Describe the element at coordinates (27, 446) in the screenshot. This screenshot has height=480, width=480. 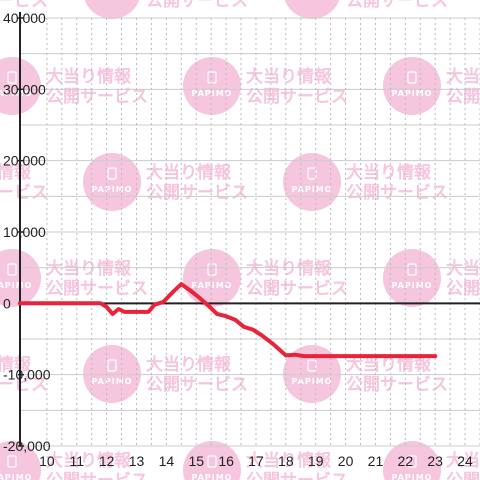
I see `y-tick-label: -20,000` at that location.